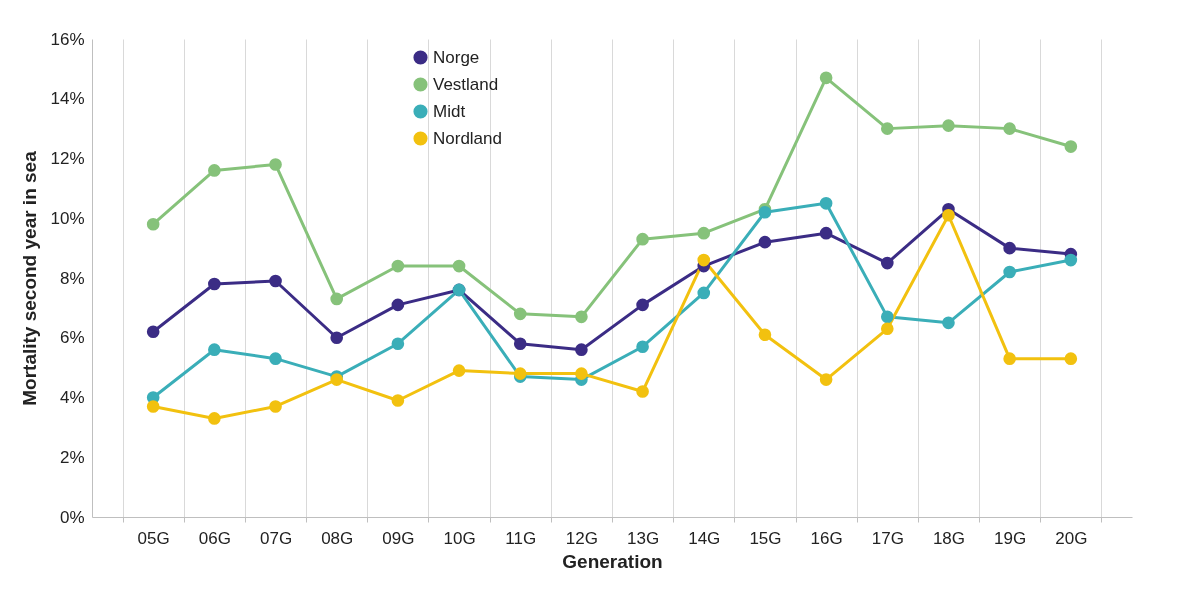  What do you see at coordinates (449, 111) in the screenshot?
I see `legend-label: Midt` at bounding box center [449, 111].